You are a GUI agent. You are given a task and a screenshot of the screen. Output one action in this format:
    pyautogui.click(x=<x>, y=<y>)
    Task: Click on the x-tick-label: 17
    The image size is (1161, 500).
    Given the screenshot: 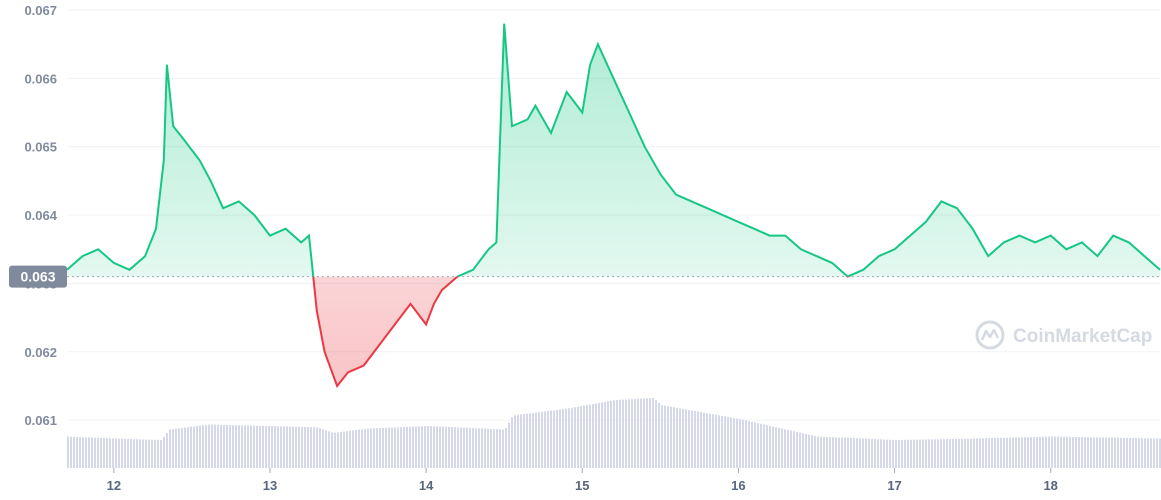 What is the action you would take?
    pyautogui.click(x=894, y=485)
    